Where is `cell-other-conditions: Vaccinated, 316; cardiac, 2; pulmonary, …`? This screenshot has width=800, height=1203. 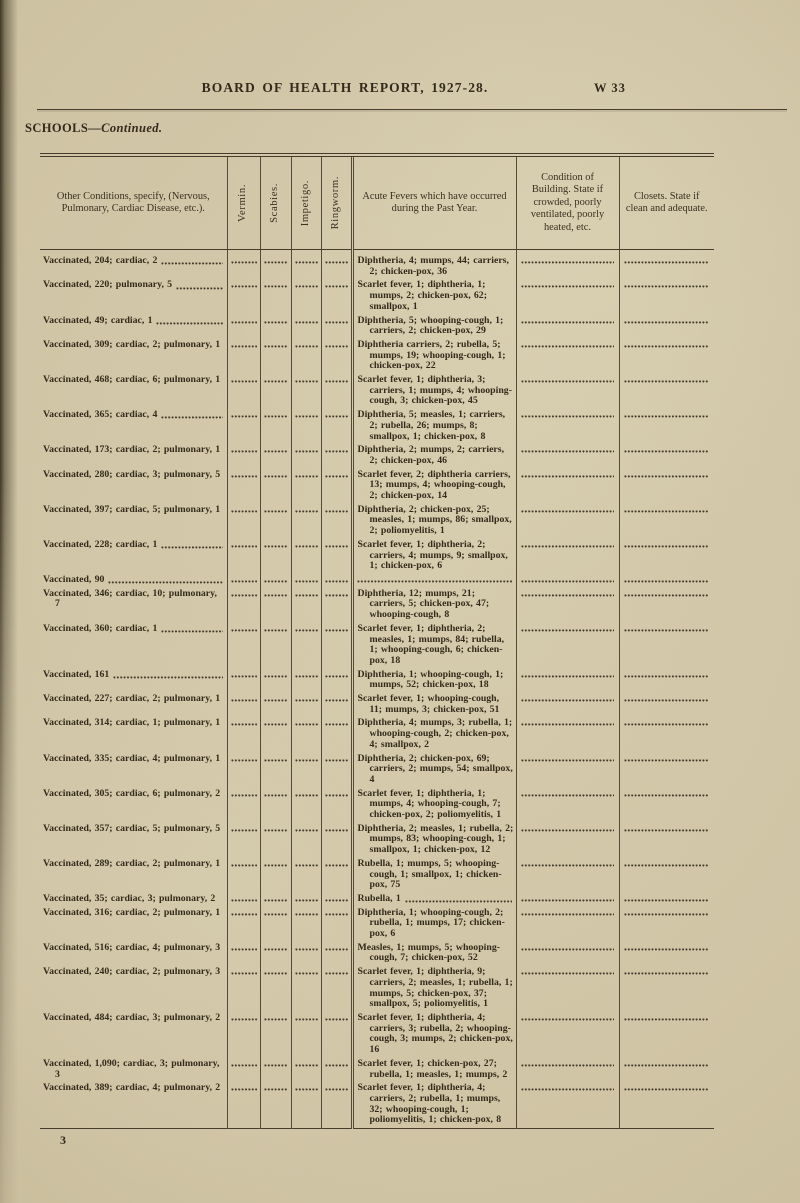
cell-other-conditions: Vaccinated, 316; cardiac, 2; pulmonary, … is located at coordinates (133, 924).